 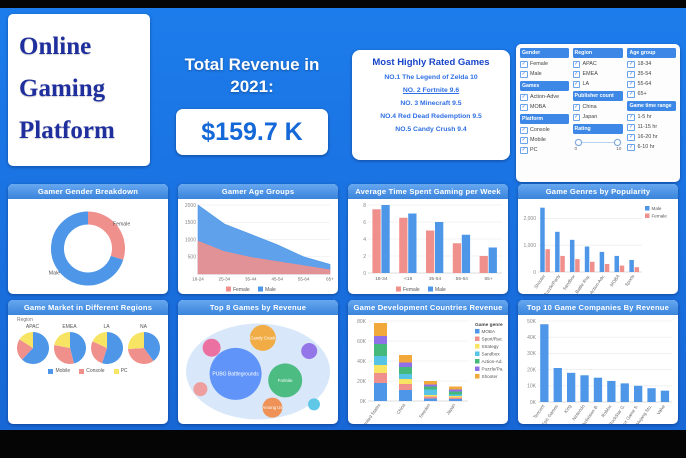 I want to click on svg-text: 30K, so click(x=532, y=354).